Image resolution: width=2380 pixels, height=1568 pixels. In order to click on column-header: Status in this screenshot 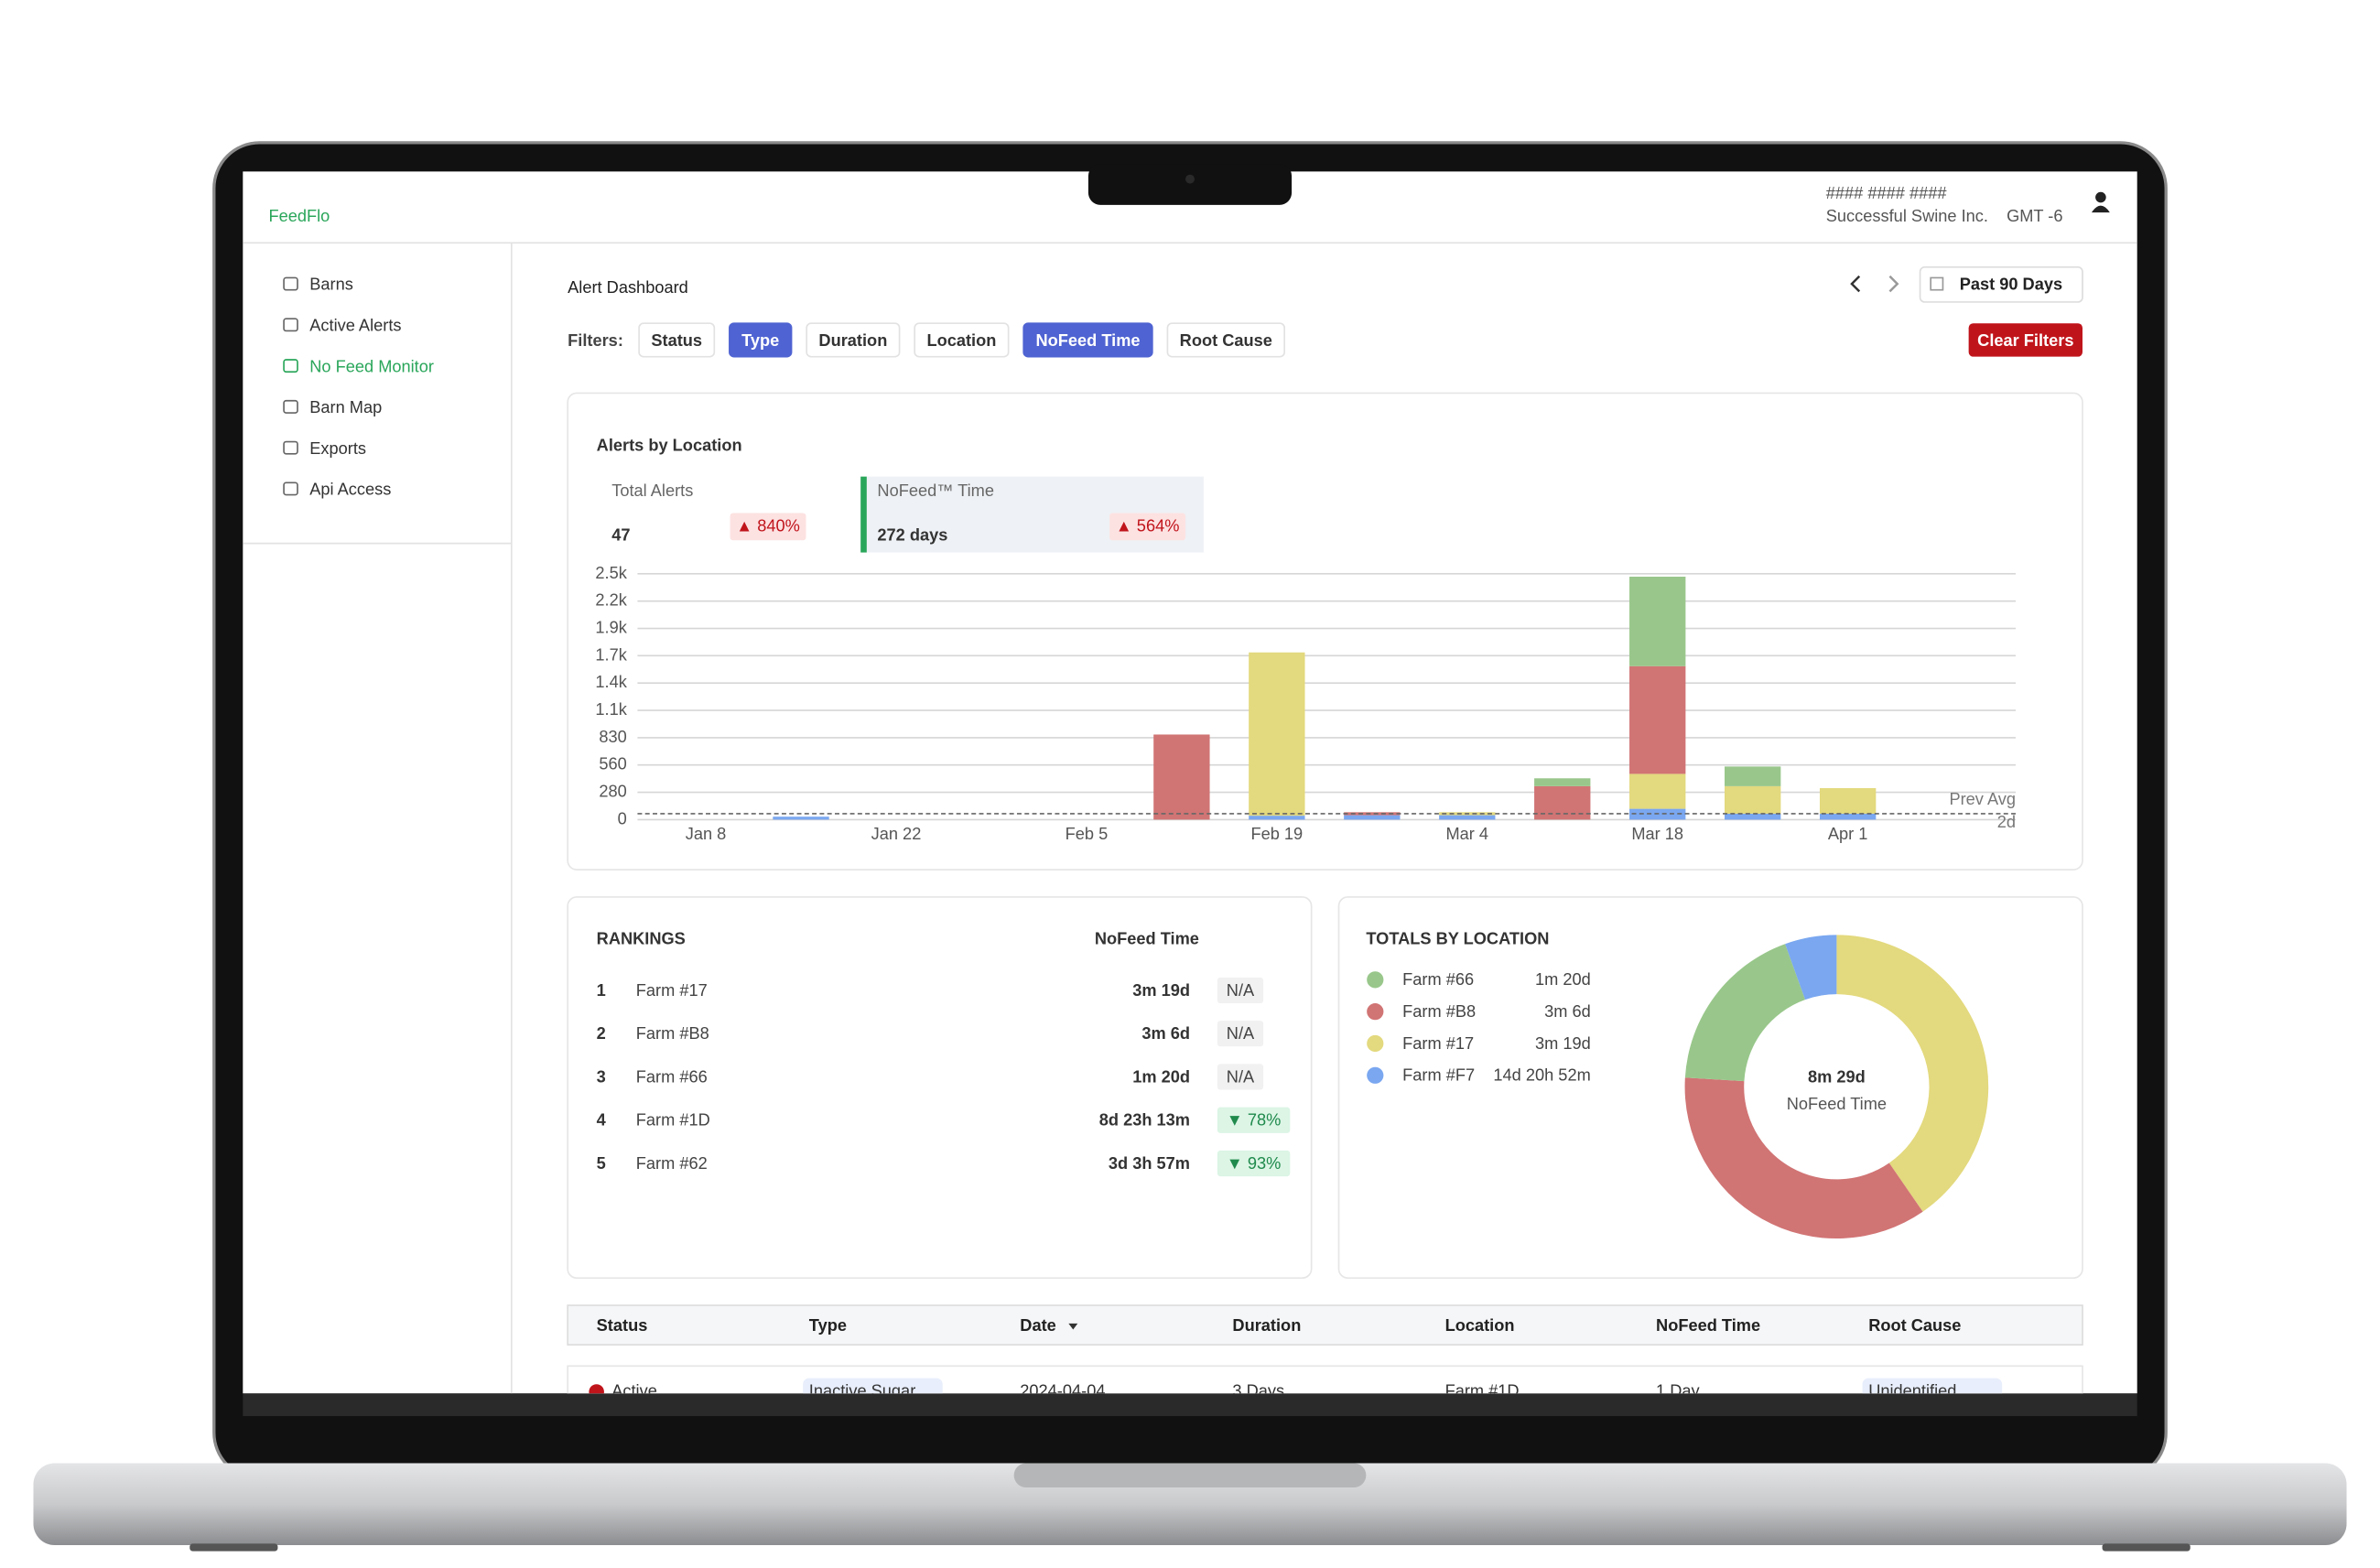, I will do `click(622, 1325)`.